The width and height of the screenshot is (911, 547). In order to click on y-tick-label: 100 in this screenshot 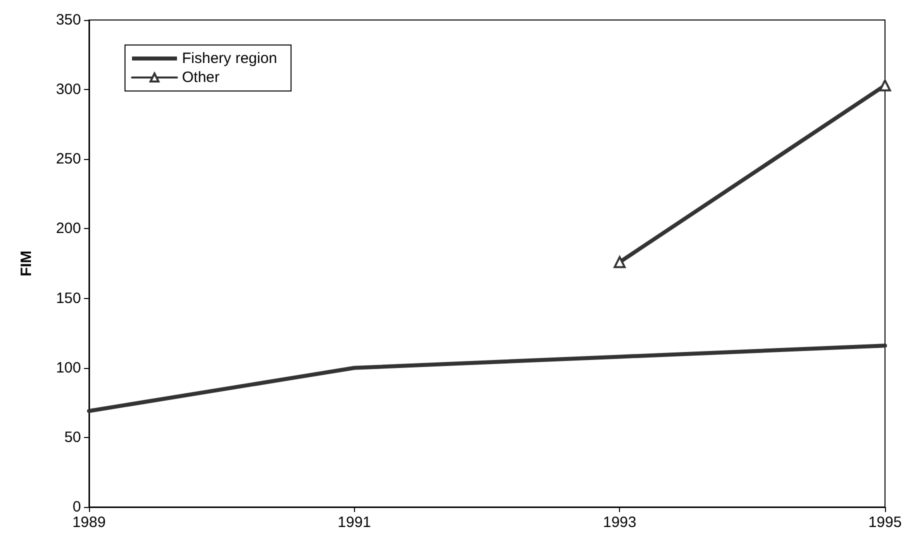, I will do `click(68, 367)`.